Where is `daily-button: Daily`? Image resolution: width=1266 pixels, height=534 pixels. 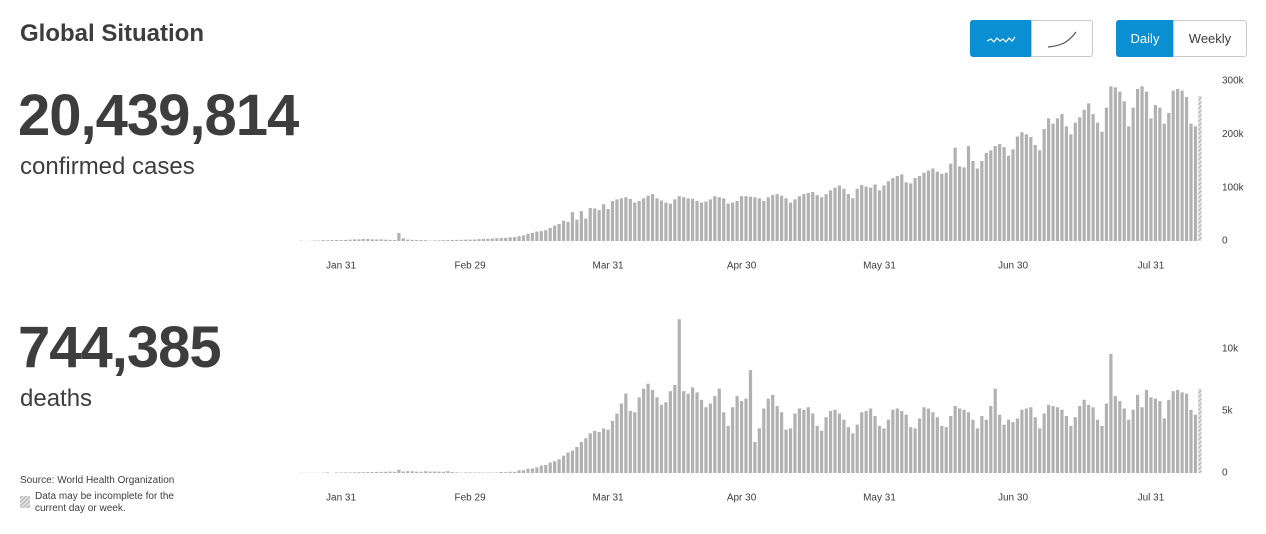 daily-button: Daily is located at coordinates (1145, 38).